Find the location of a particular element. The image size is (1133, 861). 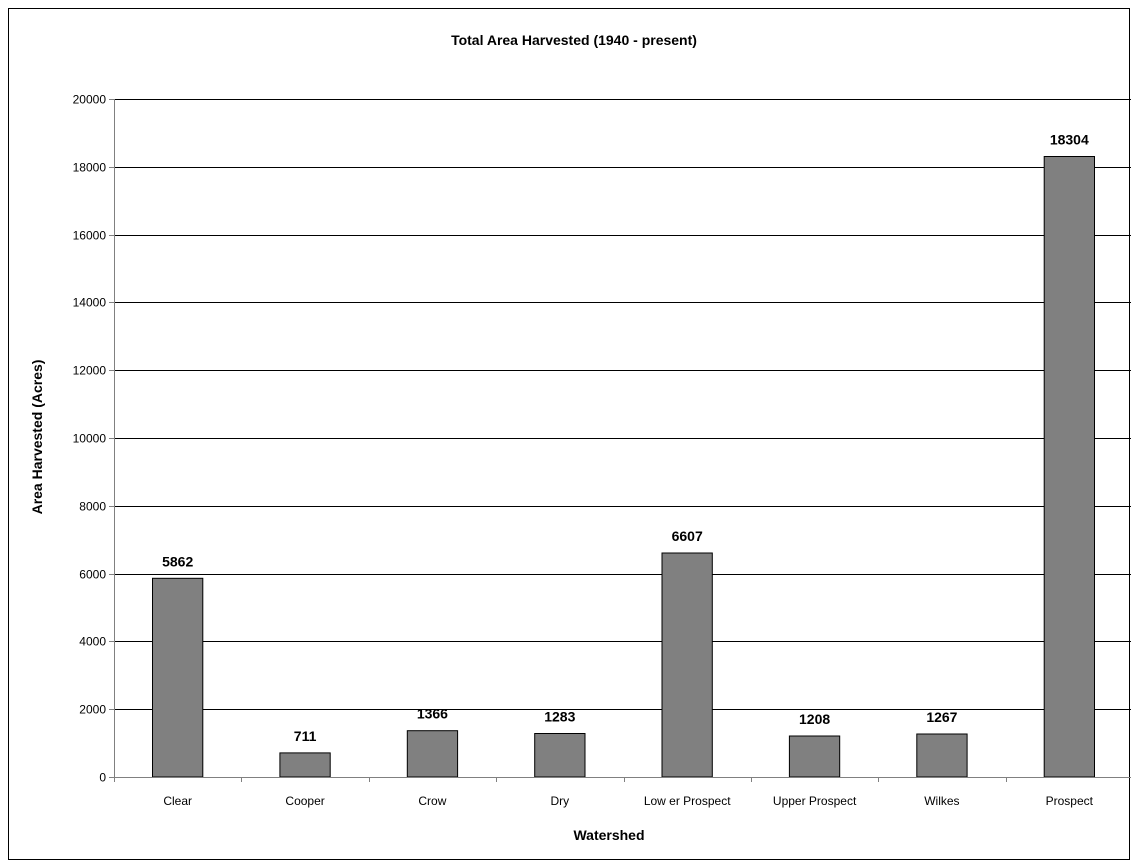

data-label: 5862 is located at coordinates (177, 561).